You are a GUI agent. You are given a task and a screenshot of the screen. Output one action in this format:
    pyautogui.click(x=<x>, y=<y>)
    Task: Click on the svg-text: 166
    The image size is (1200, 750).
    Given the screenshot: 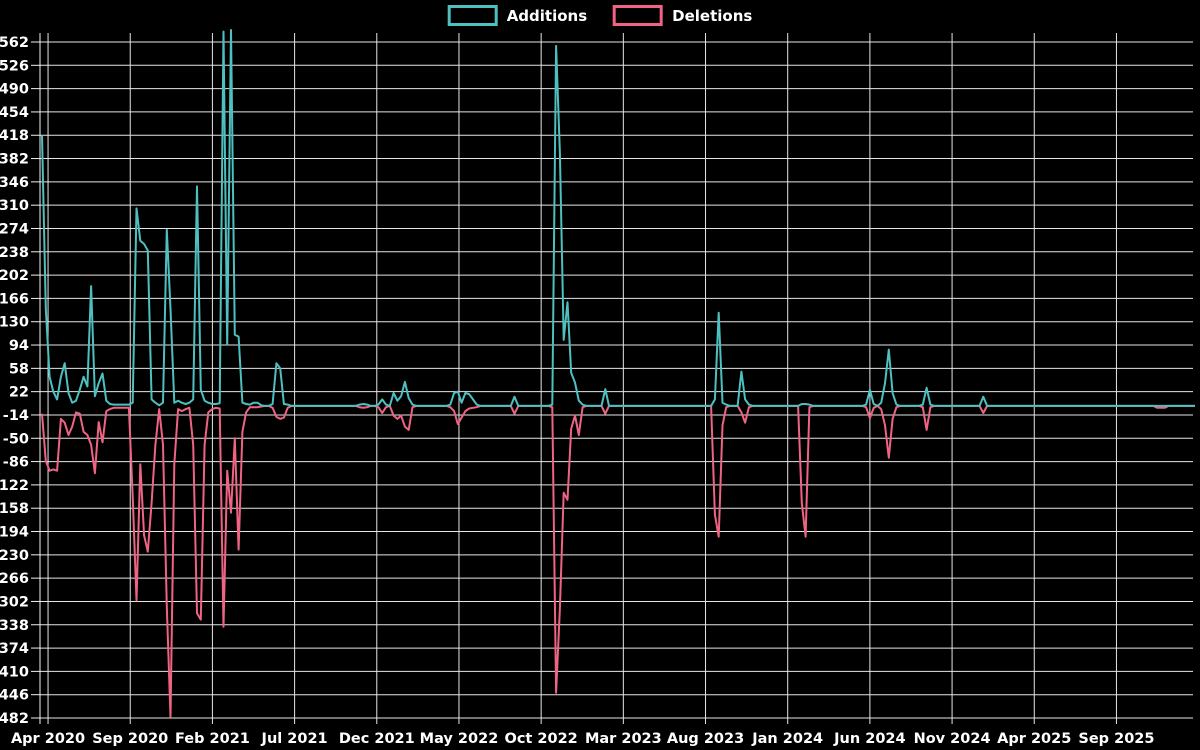 What is the action you would take?
    pyautogui.click(x=14, y=299)
    